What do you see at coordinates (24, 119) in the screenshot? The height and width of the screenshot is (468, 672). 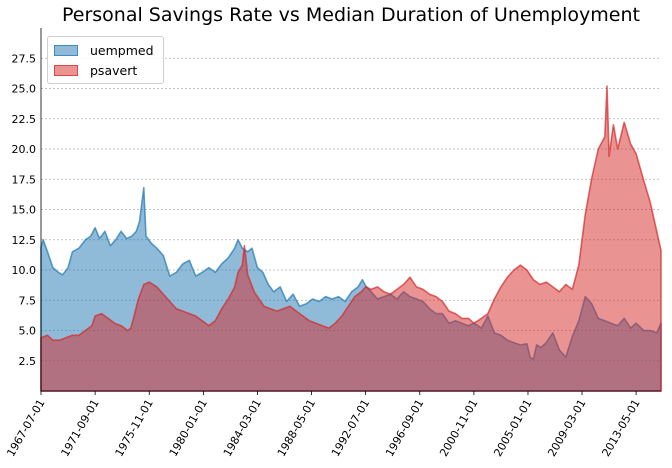 I see `y-tick-label: 22.5` at bounding box center [24, 119].